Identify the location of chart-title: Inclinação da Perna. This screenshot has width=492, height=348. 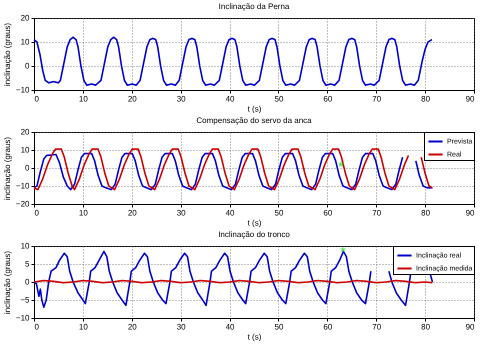
(254, 6).